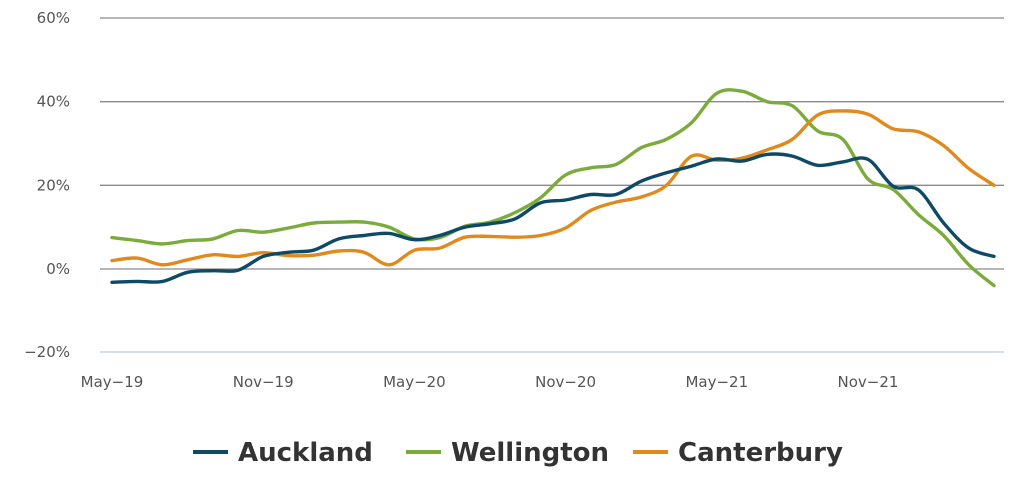 The height and width of the screenshot is (501, 1024). I want to click on y-tick-label: 0%, so click(58, 269).